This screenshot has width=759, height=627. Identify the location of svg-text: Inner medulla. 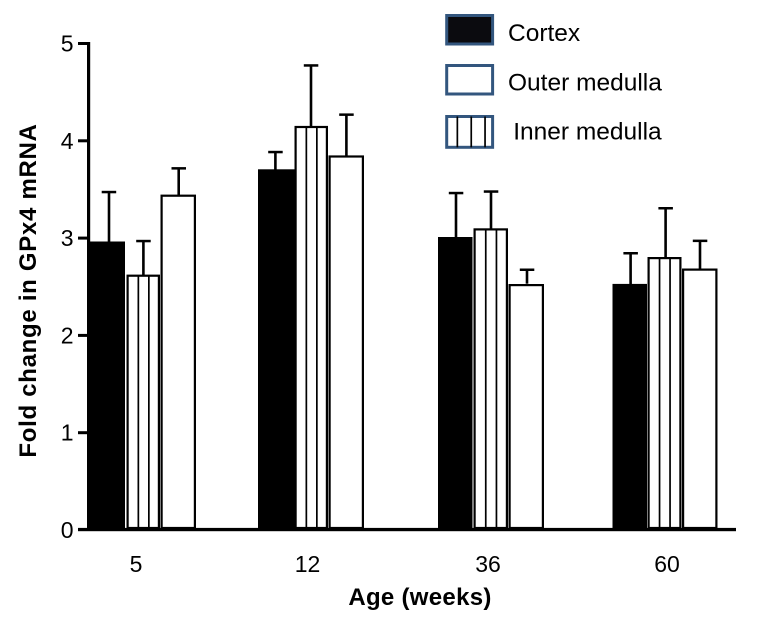
(587, 131).